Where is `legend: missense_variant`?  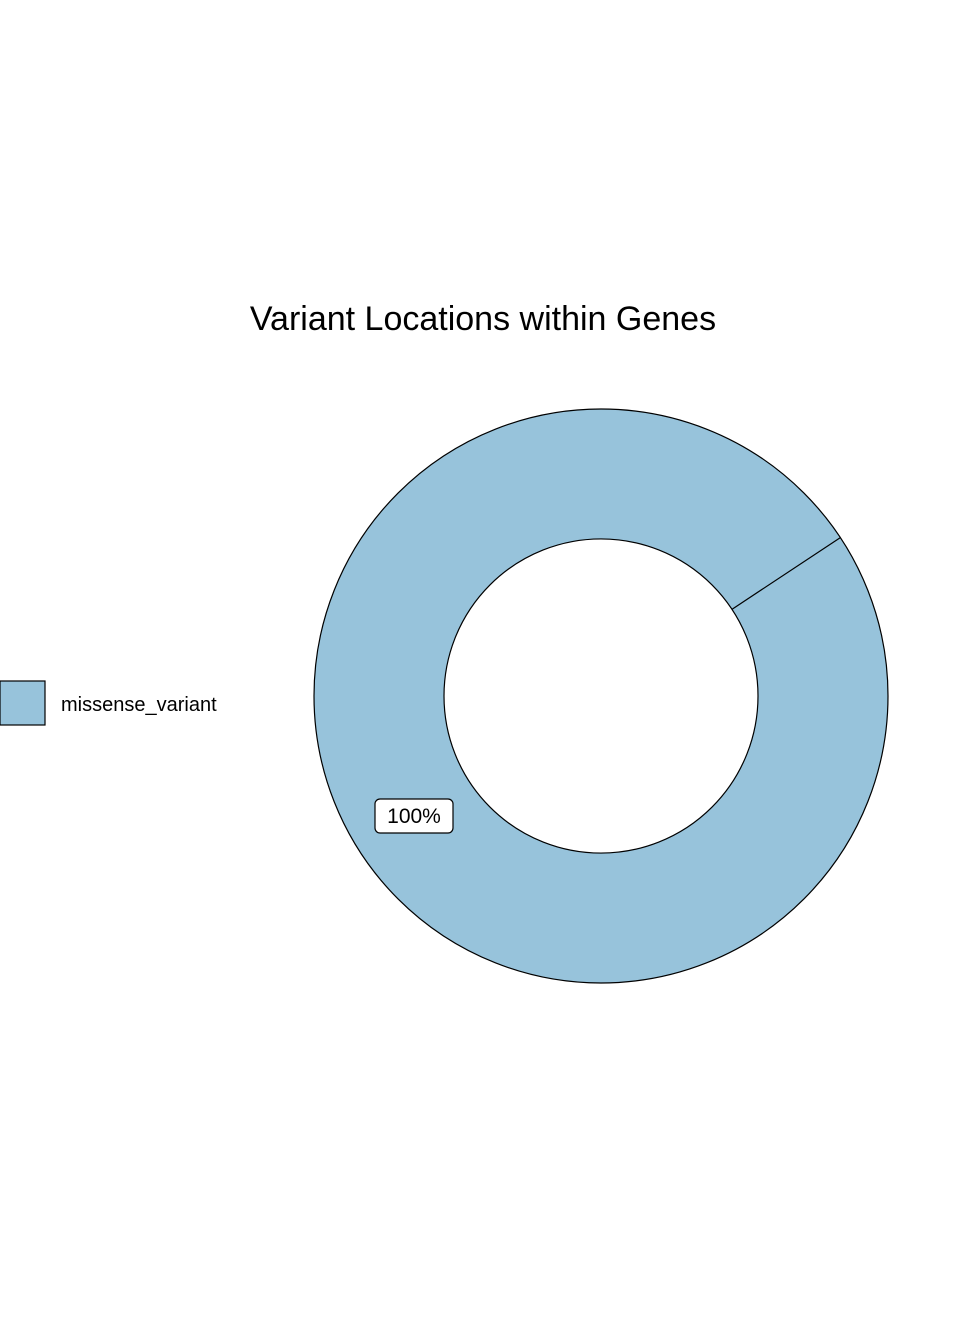
legend: missense_variant is located at coordinates (108, 703).